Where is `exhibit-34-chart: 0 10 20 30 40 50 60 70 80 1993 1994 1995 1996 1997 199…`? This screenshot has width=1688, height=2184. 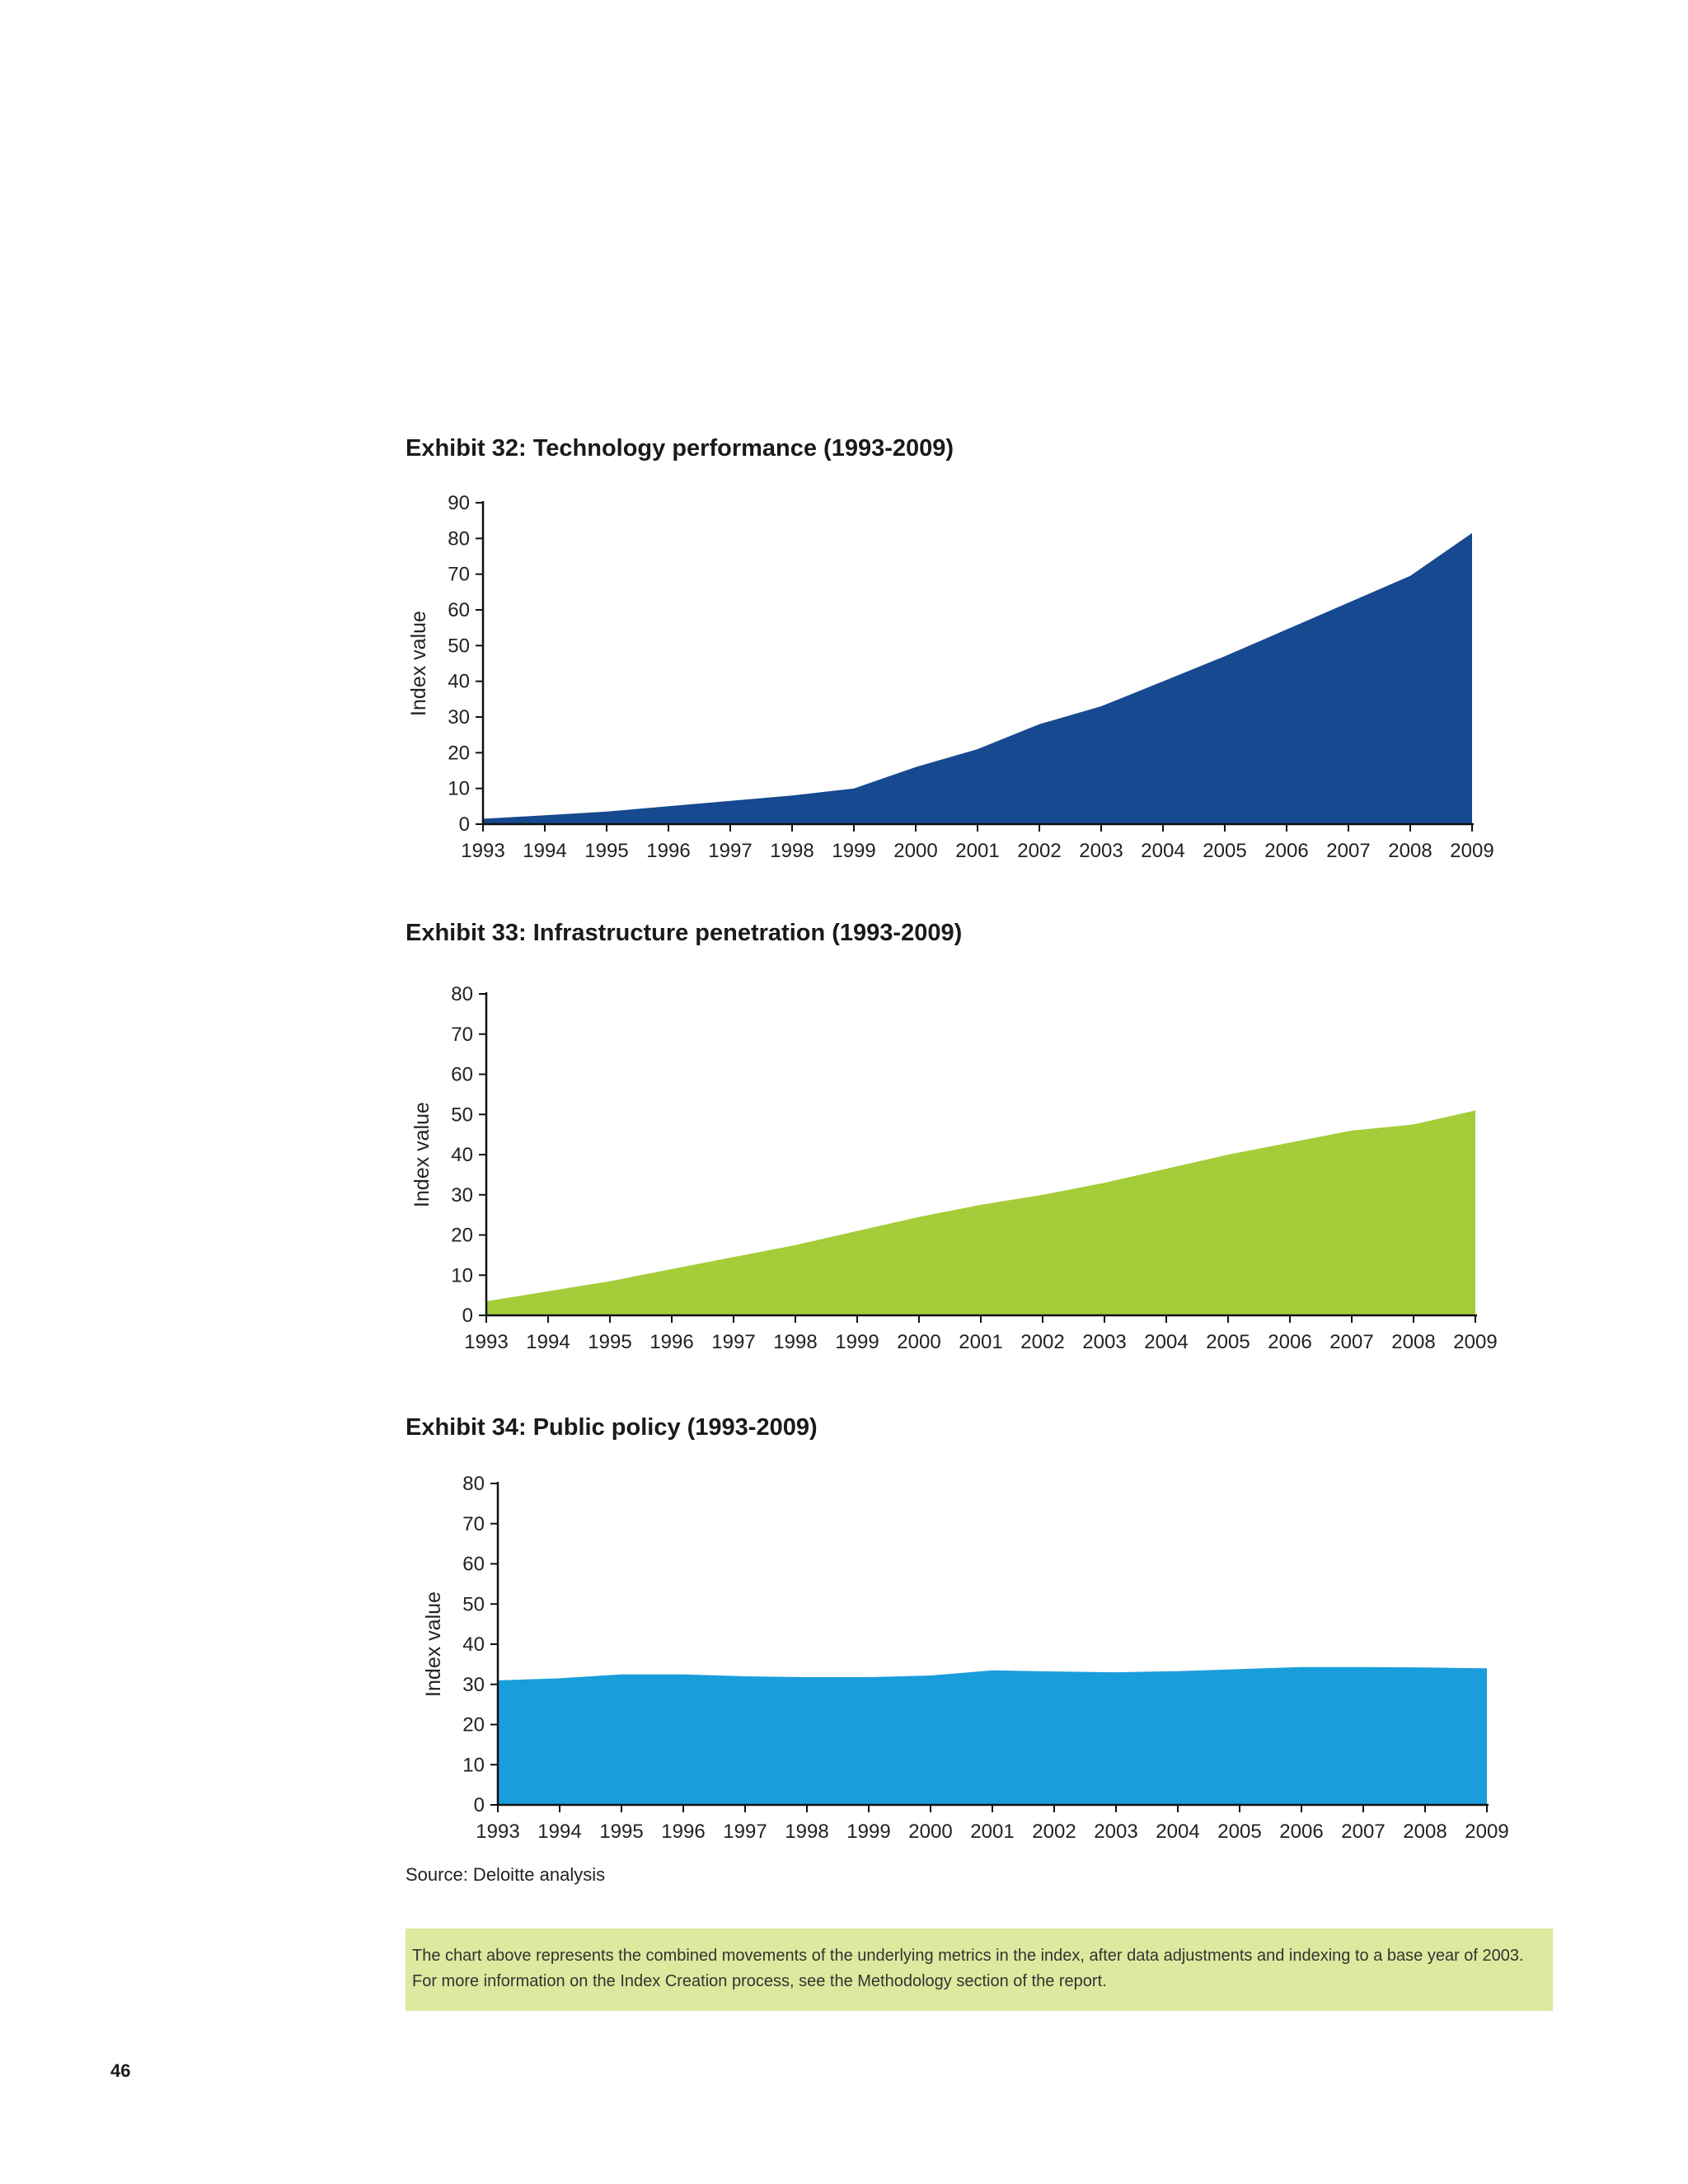 exhibit-34-chart: 0 10 20 30 40 50 60 70 80 1993 1994 1995 1996 1997 199… is located at coordinates (966, 1658).